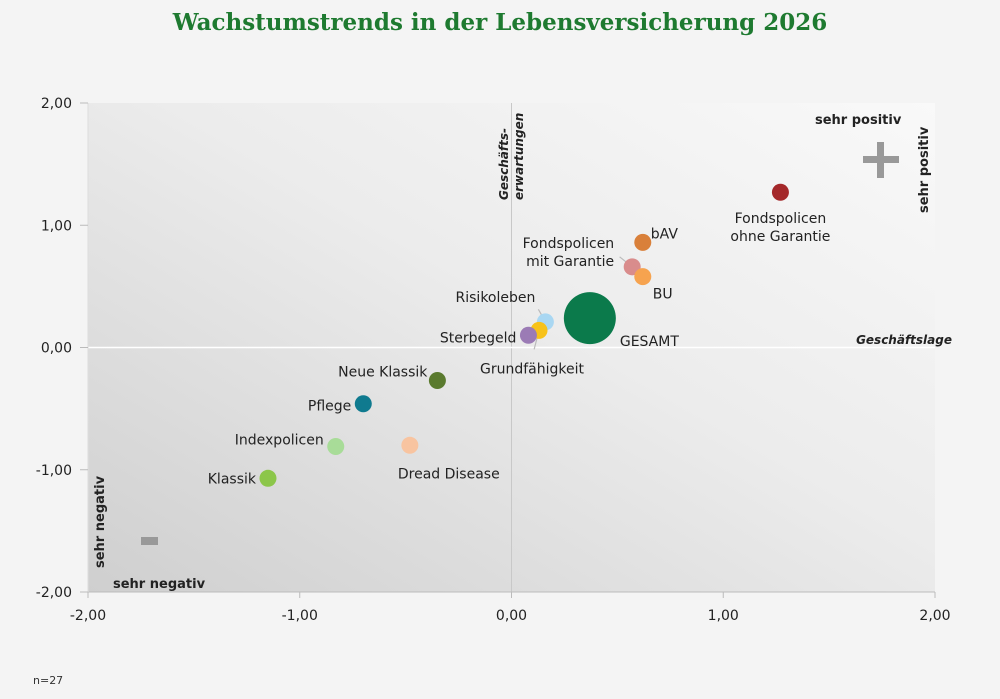 The height and width of the screenshot is (699, 1000). I want to click on data-label: Fondspolicen ohne Garantie, so click(780, 228).